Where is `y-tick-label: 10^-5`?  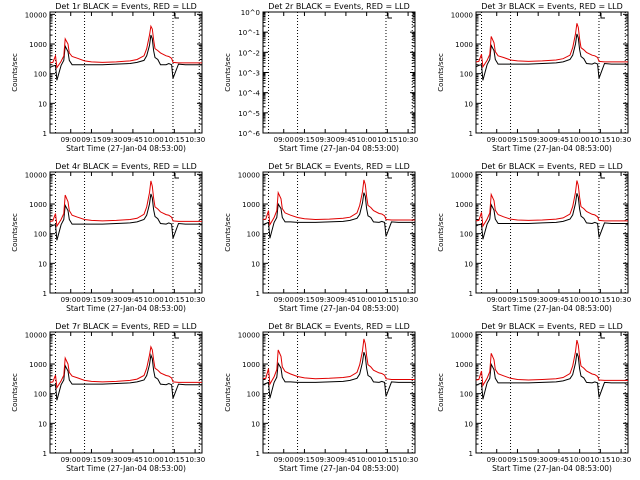
y-tick-label: 10^-5 is located at coordinates (249, 114).